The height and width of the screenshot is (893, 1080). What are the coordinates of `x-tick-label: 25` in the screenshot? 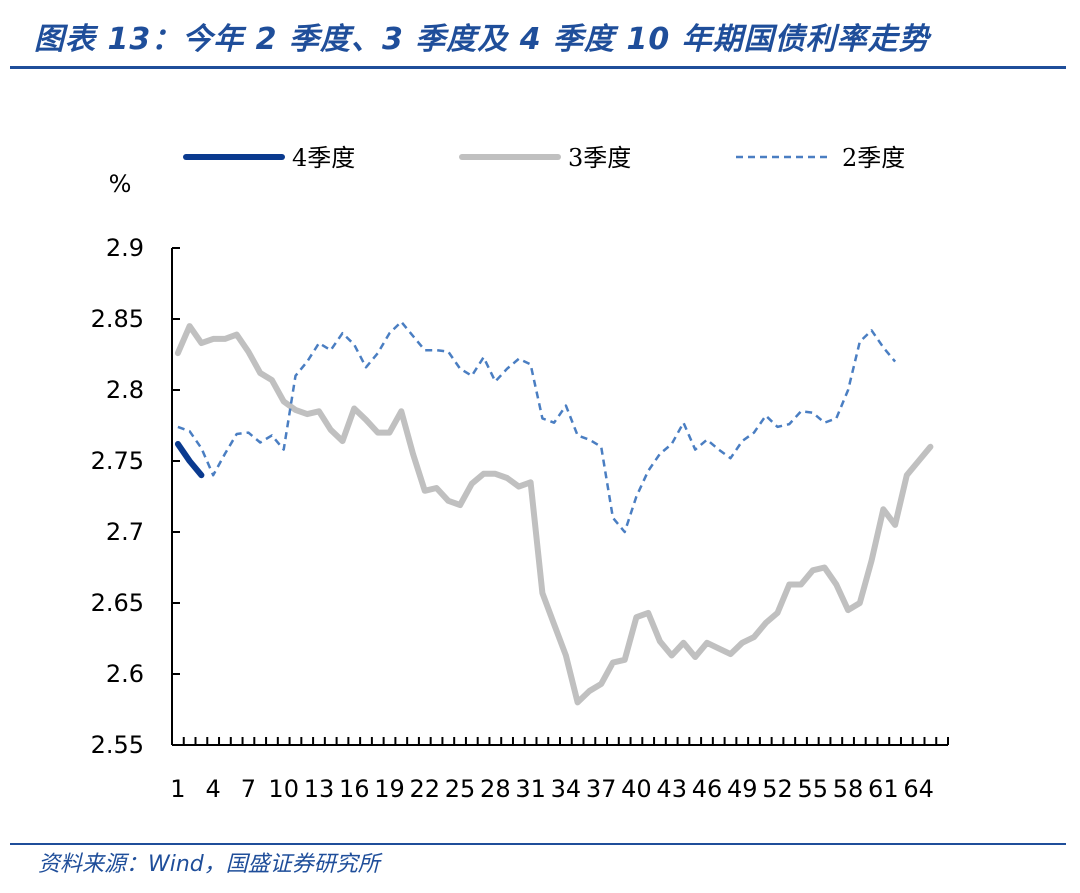 It's located at (460, 789).